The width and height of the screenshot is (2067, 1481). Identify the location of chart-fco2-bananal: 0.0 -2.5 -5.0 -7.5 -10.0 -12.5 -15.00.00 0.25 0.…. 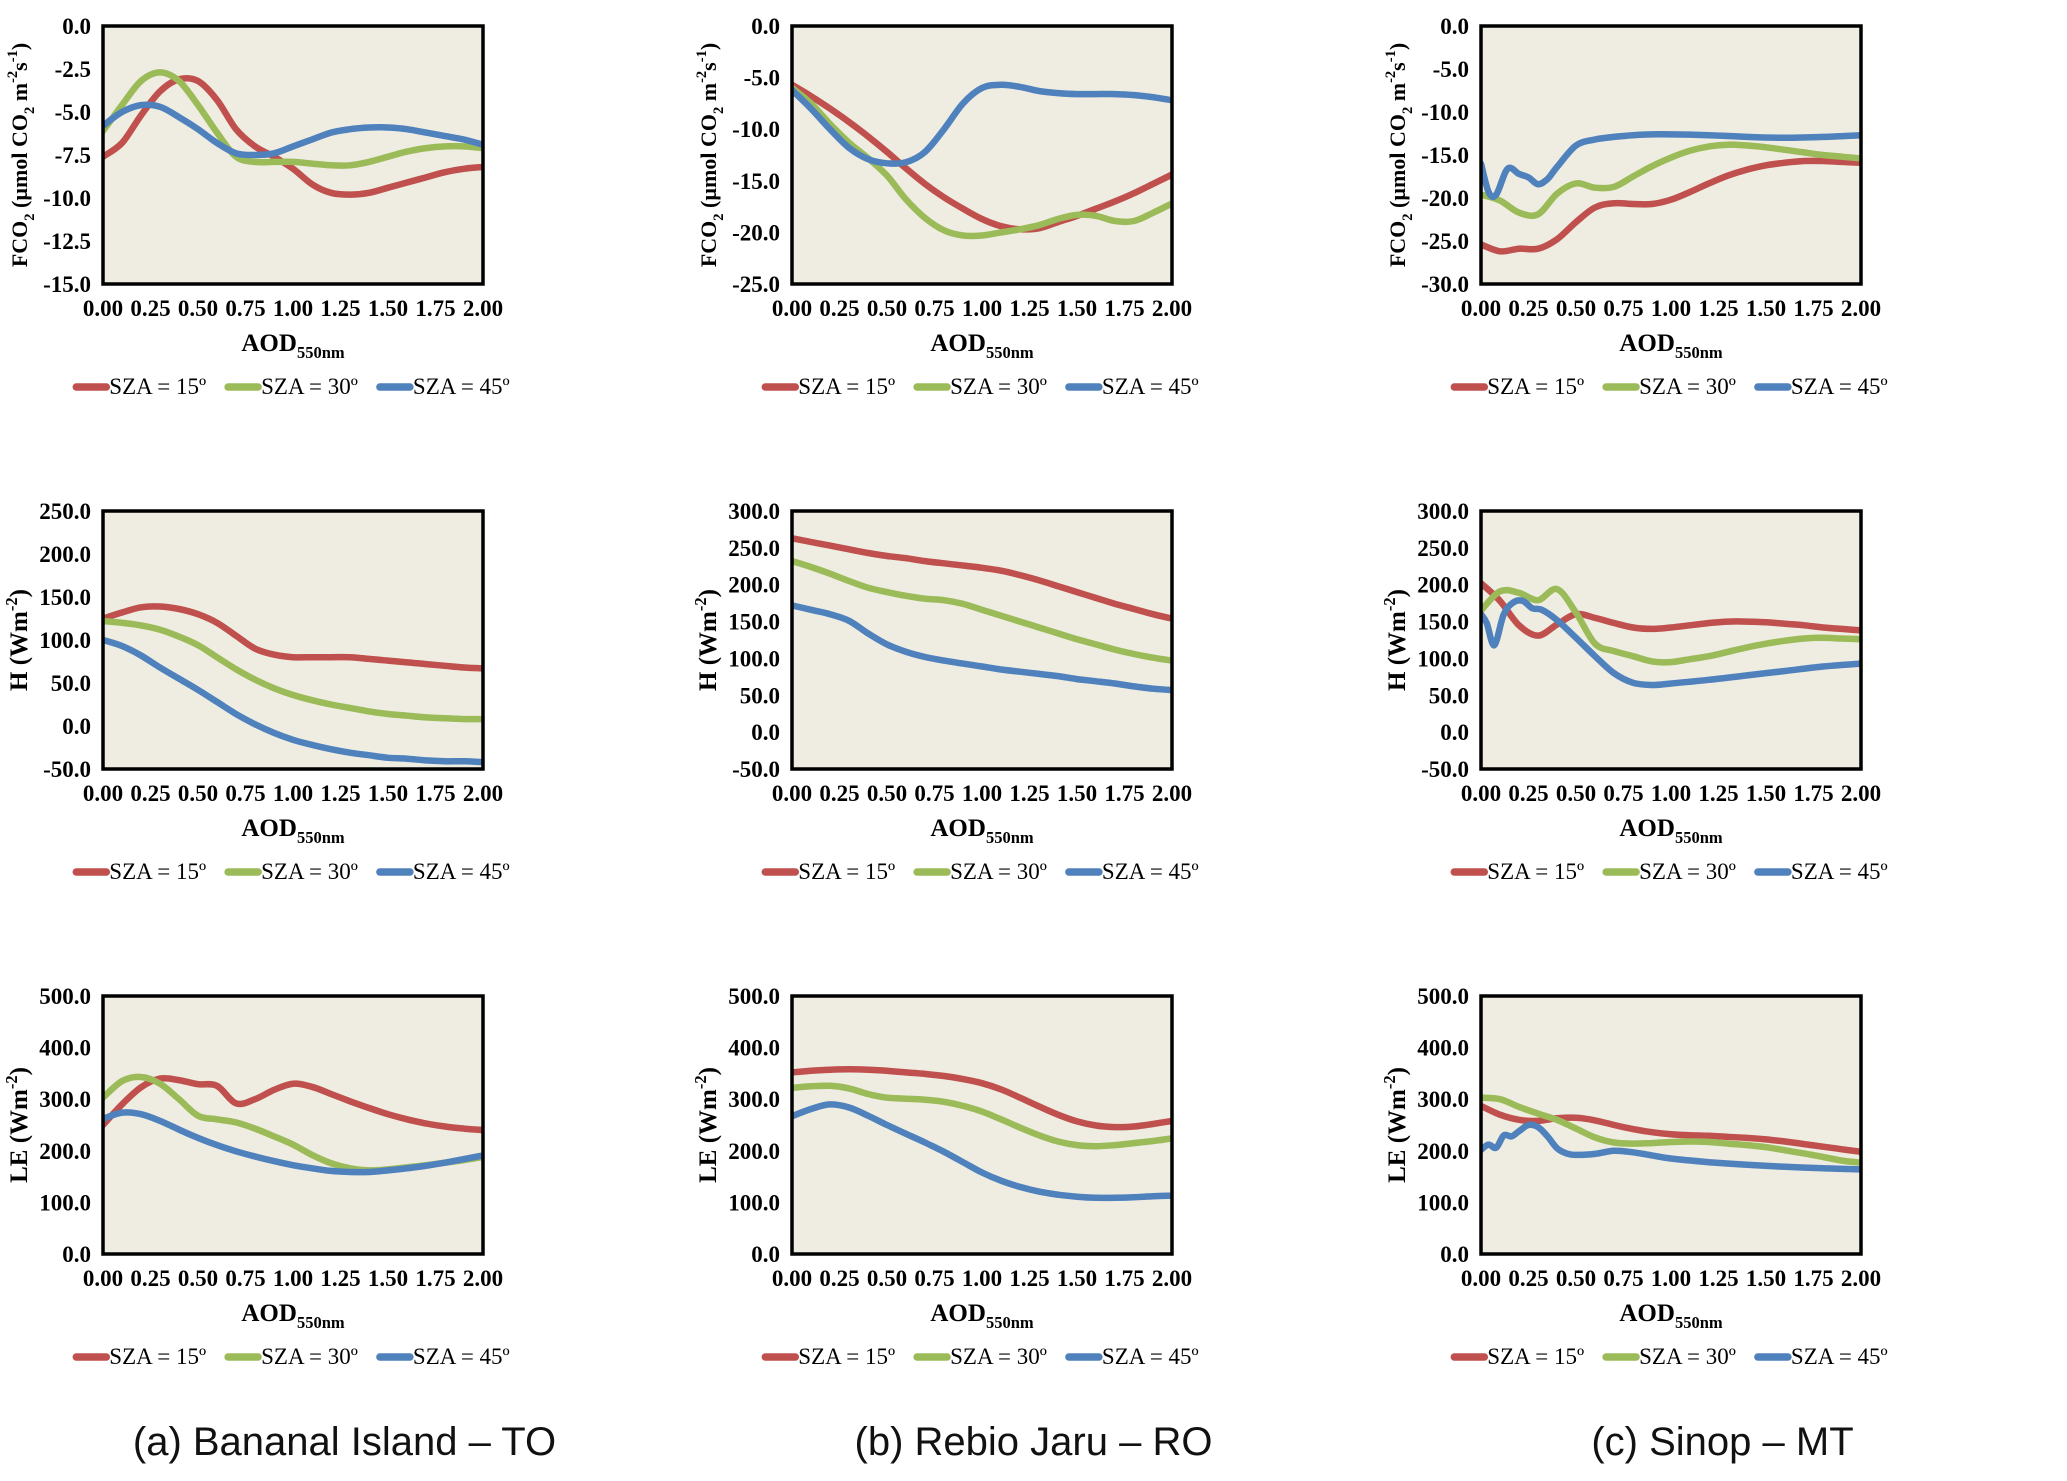
(257, 206).